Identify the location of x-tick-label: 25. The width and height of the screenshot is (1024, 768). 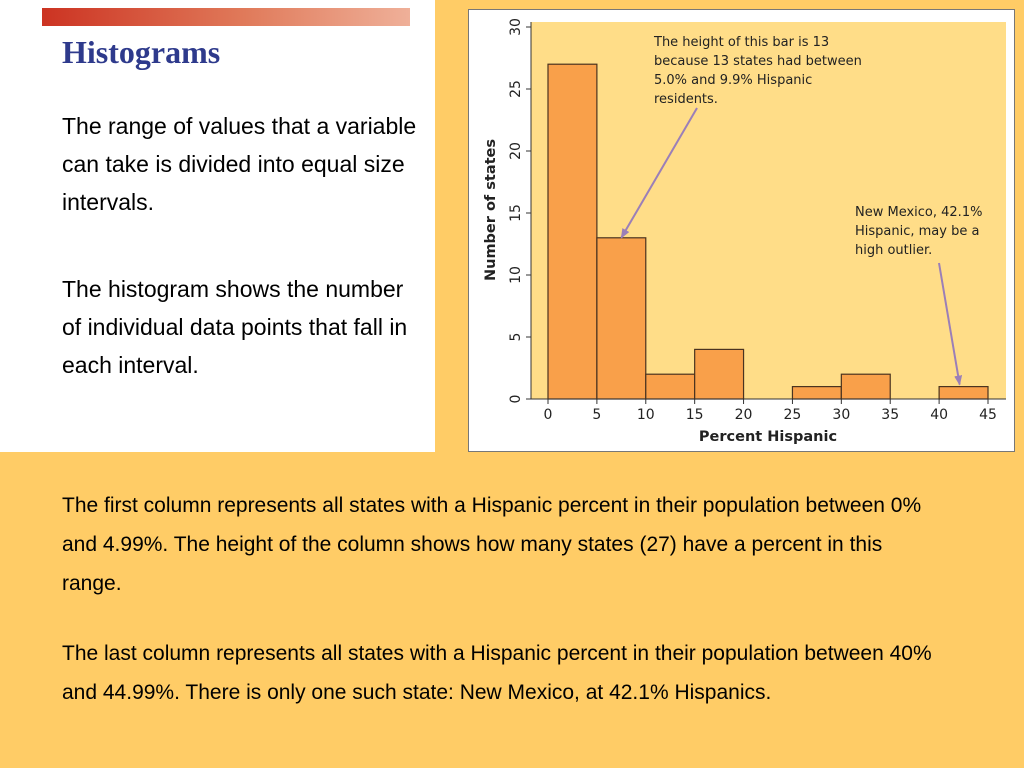
(793, 415).